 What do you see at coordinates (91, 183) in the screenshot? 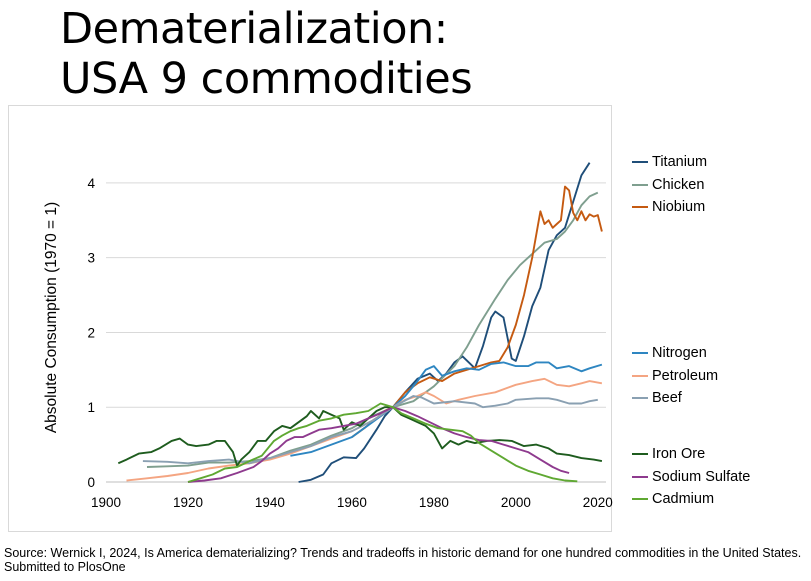
I see `y-tick-label: 4` at bounding box center [91, 183].